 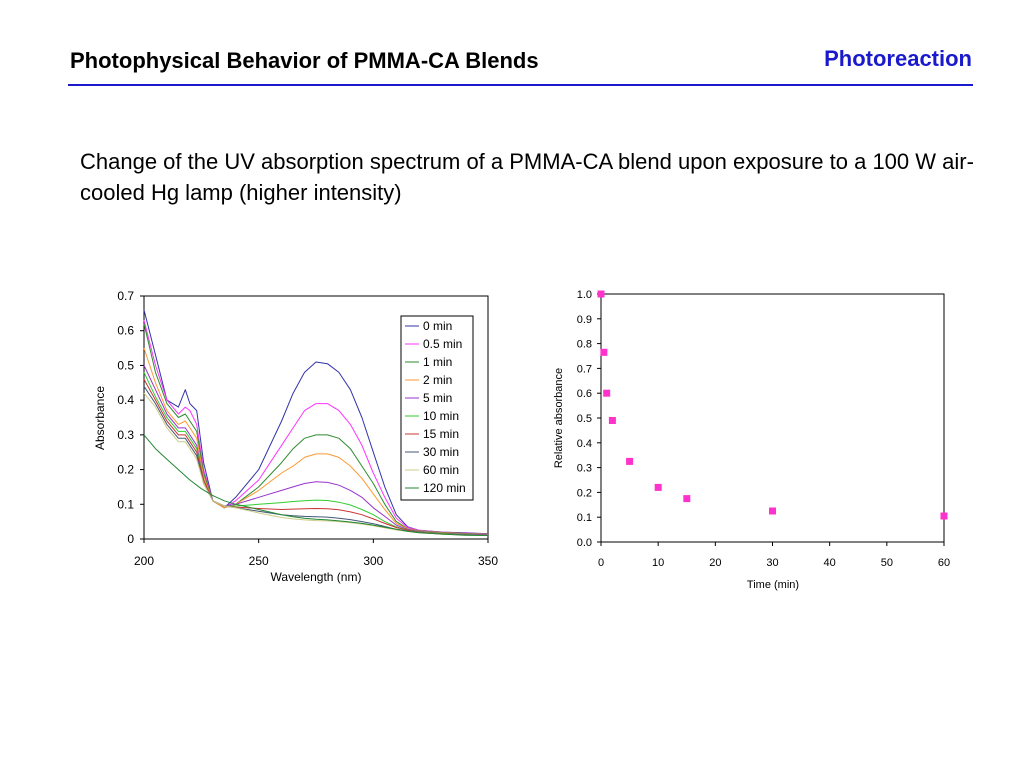 What do you see at coordinates (898, 58) in the screenshot?
I see `section-tag: Photoreaction` at bounding box center [898, 58].